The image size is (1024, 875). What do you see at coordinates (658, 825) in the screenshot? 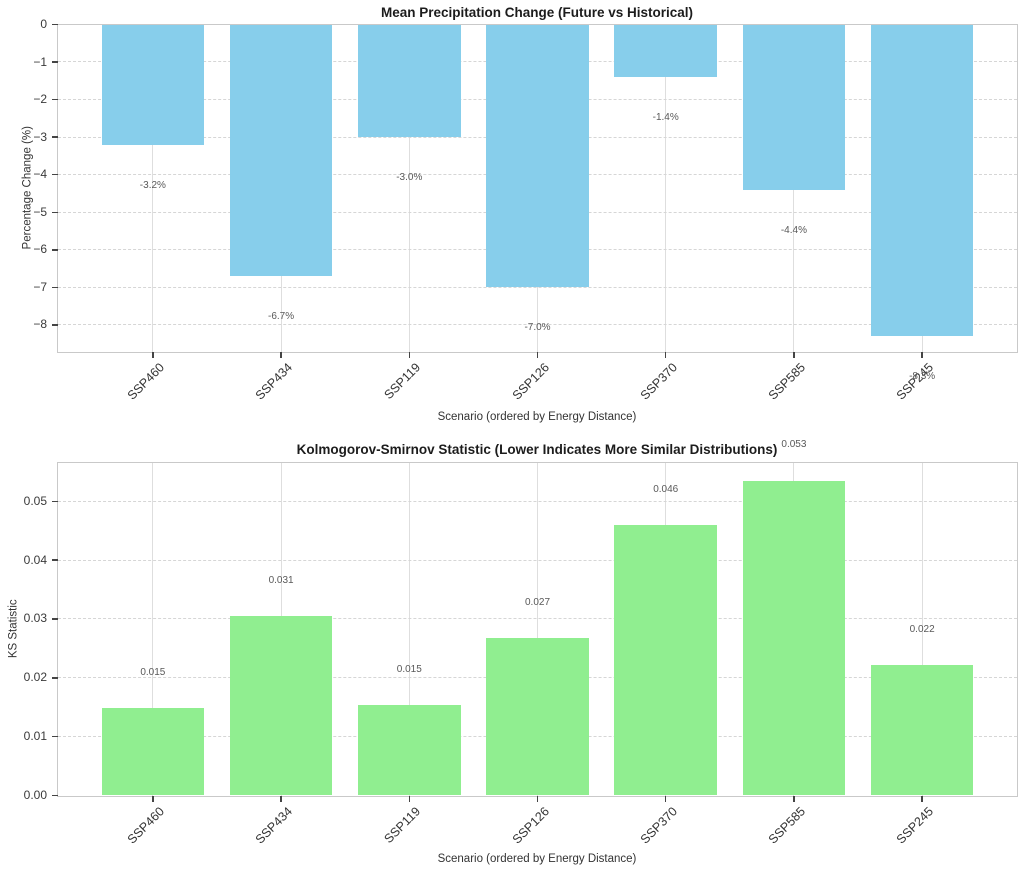
I see `x-category-label: SSP370` at bounding box center [658, 825].